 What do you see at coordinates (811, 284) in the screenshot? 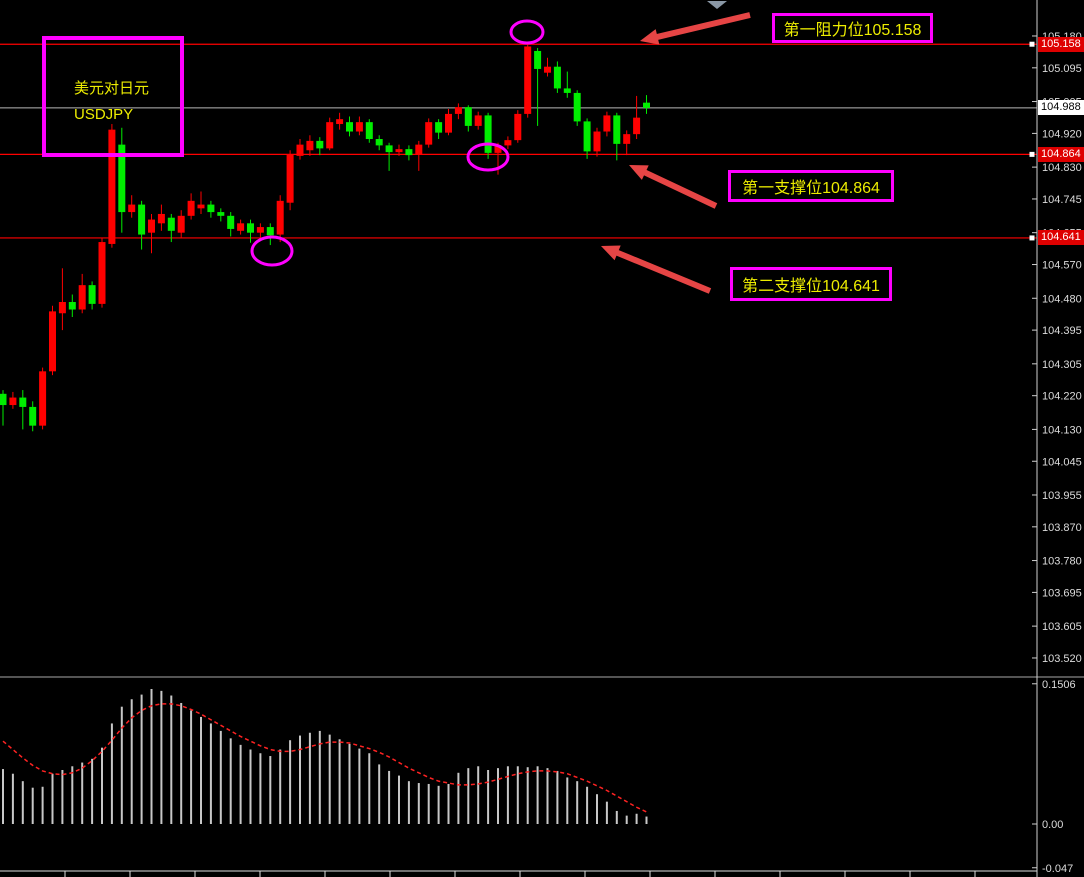
I see `support2-label-box: 第二支撑位104.641` at bounding box center [811, 284].